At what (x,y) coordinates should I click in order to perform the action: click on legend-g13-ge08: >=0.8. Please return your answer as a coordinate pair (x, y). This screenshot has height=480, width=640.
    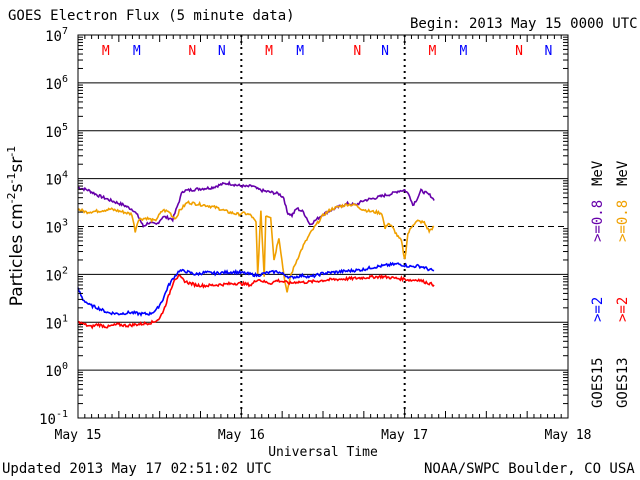
    Looking at the image, I should click on (623, 221).